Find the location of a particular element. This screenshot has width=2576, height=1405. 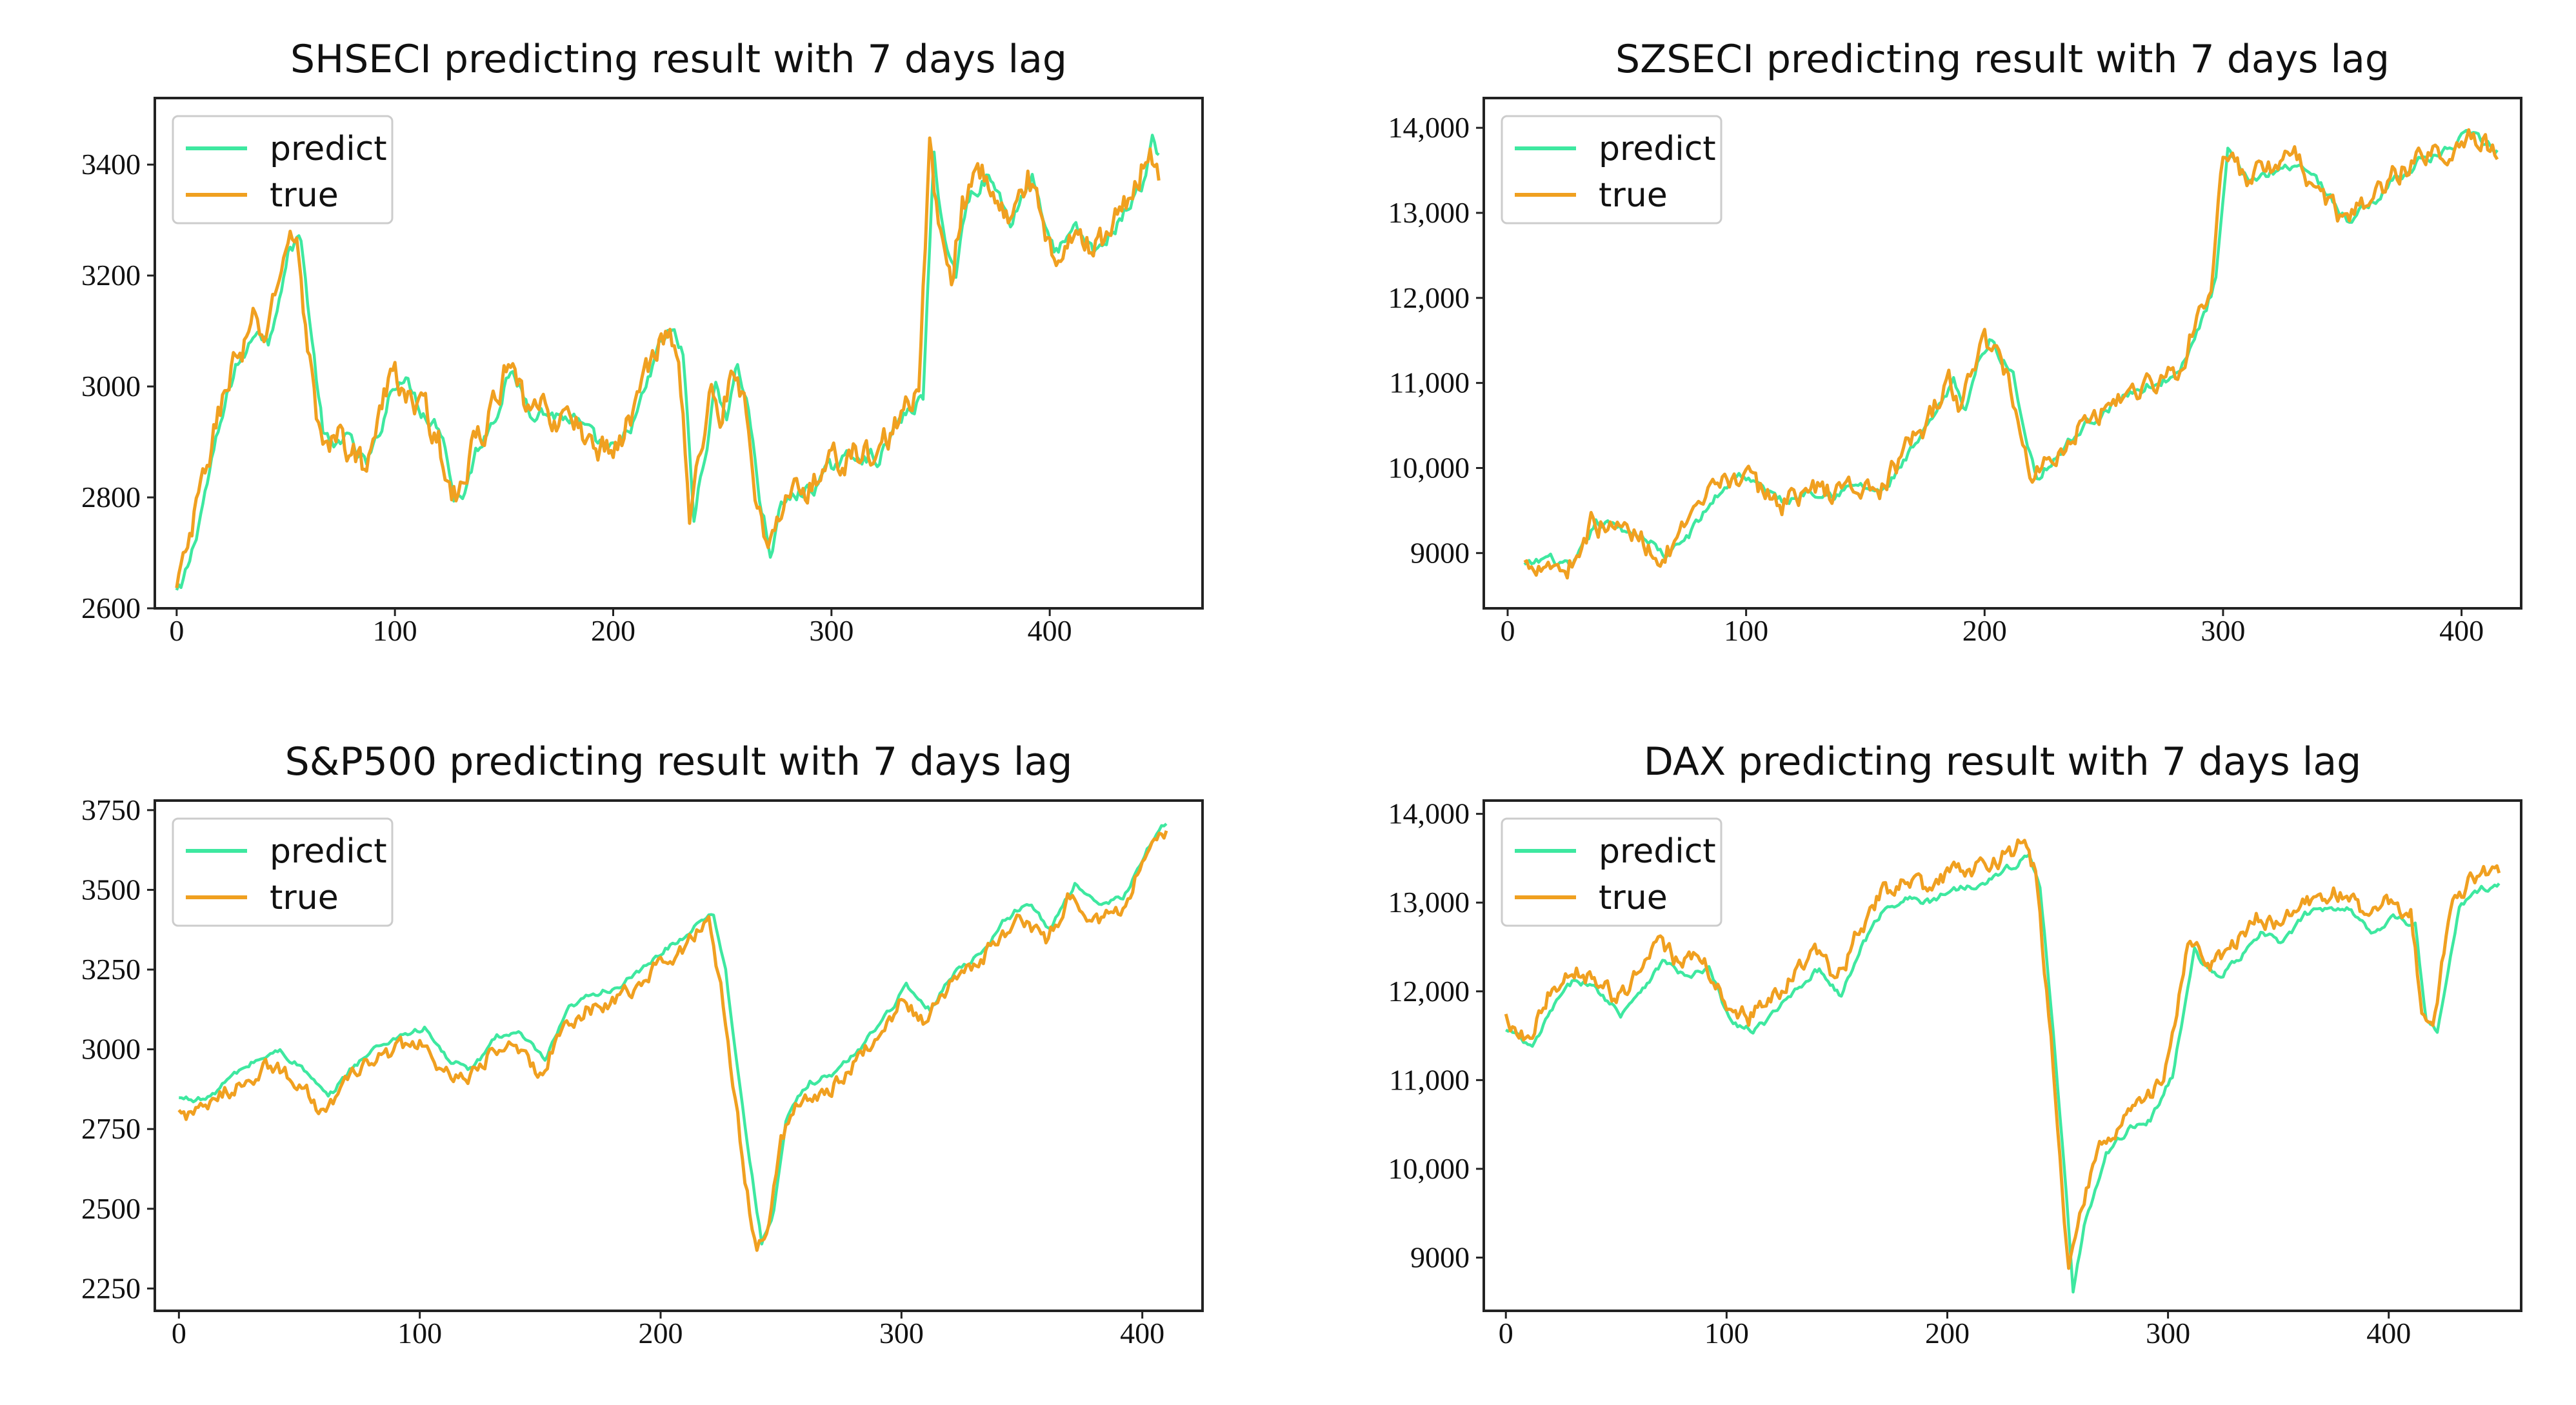

y-tick-label: 3400 is located at coordinates (111, 164).